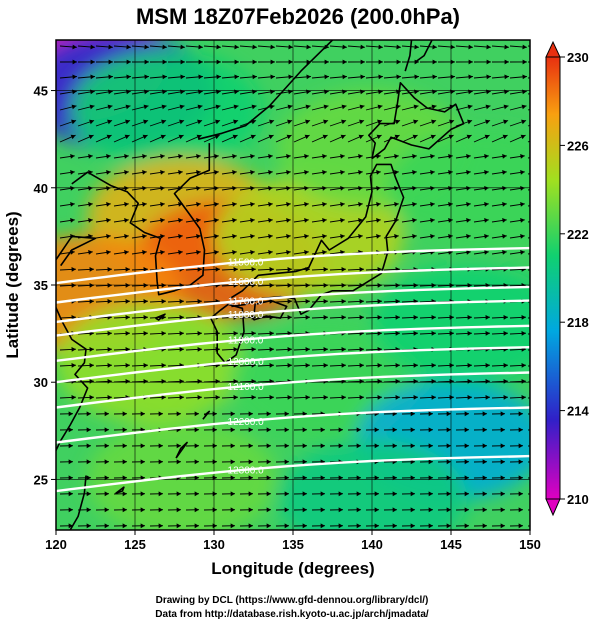  What do you see at coordinates (553, 278) in the screenshot?
I see `colorbar-gradient` at bounding box center [553, 278].